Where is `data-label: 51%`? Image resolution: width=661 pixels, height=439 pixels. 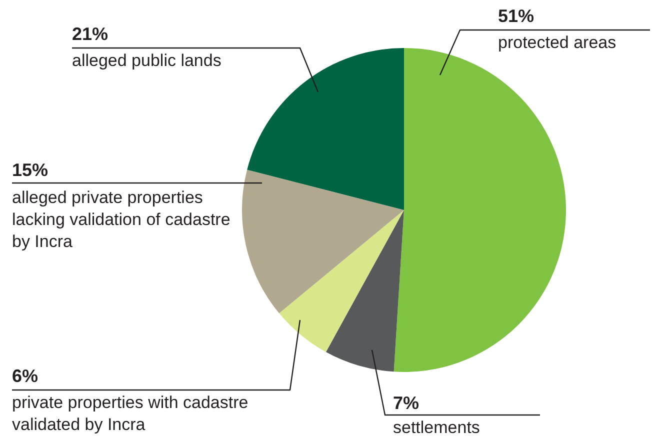
data-label: 51% is located at coordinates (516, 16).